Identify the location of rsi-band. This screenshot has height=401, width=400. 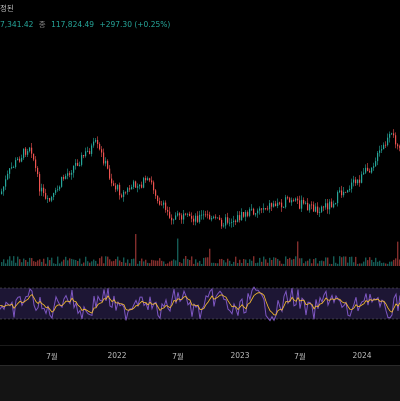
(200, 303).